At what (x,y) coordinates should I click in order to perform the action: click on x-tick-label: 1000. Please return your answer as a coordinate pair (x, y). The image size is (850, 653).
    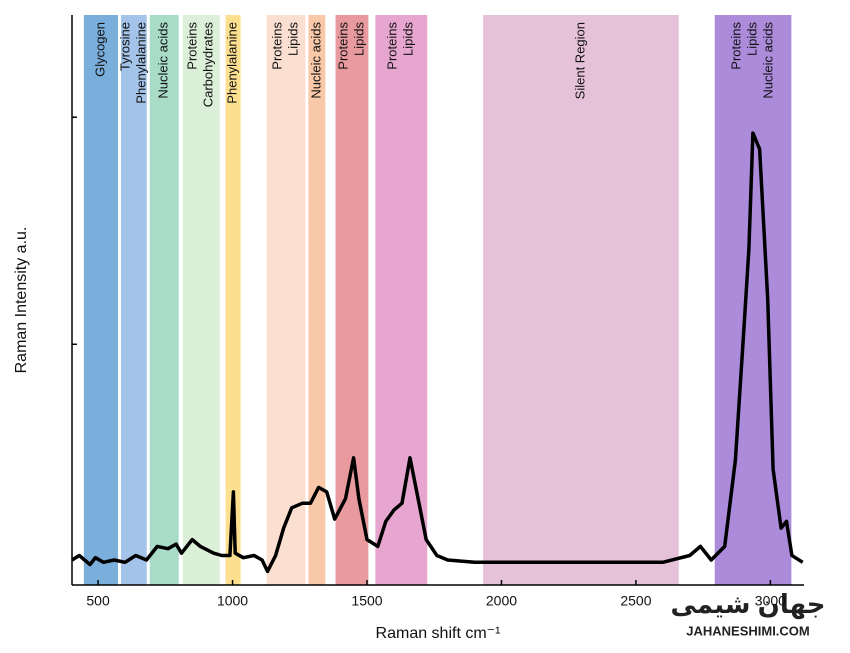
    Looking at the image, I should click on (232, 601).